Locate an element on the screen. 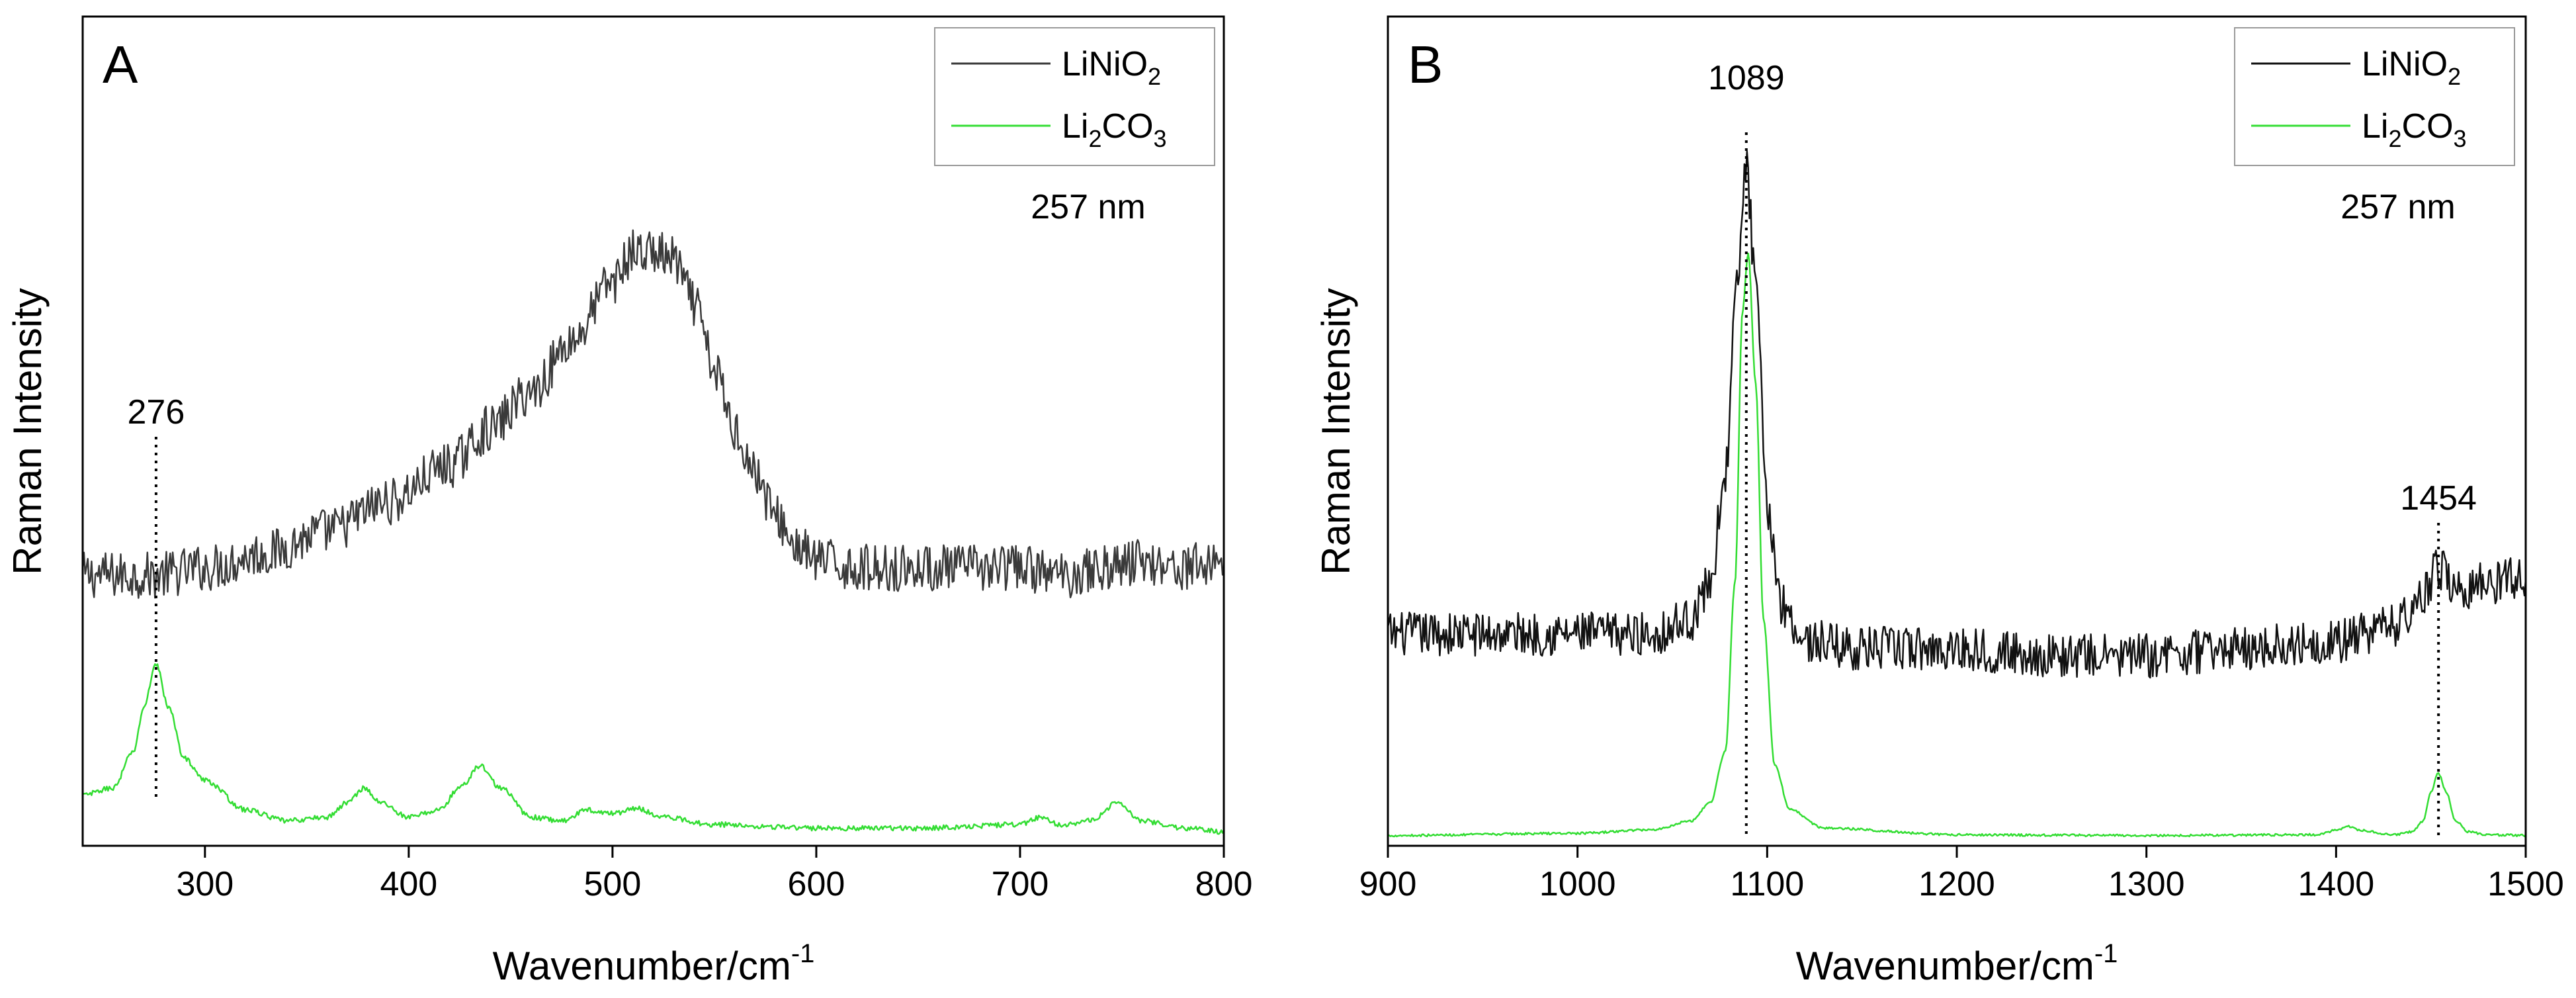 This screenshot has height=998, width=2576. panel-a-x-tick-label-600: 600 is located at coordinates (816, 884).